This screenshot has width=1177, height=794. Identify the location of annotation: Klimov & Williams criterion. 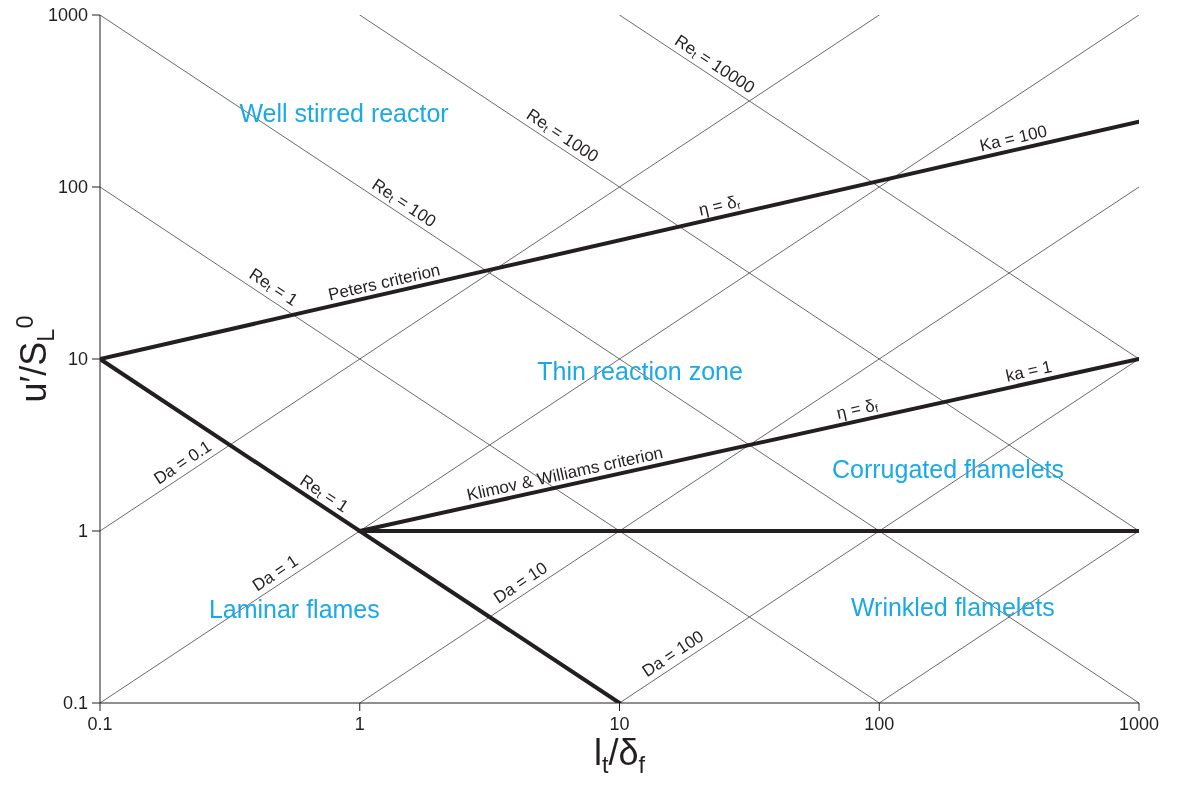
(564, 473).